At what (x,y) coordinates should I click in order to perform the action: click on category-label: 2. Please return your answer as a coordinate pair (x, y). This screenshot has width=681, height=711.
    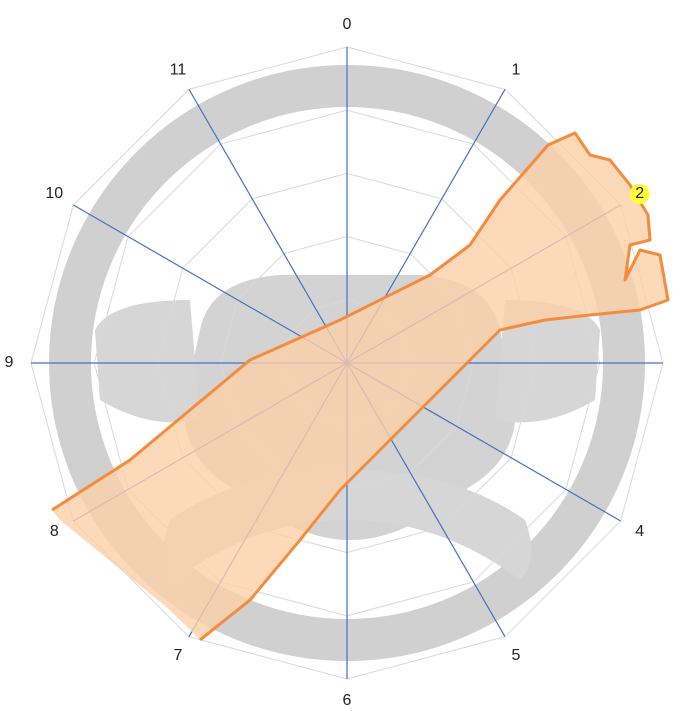
    Looking at the image, I should click on (639, 193).